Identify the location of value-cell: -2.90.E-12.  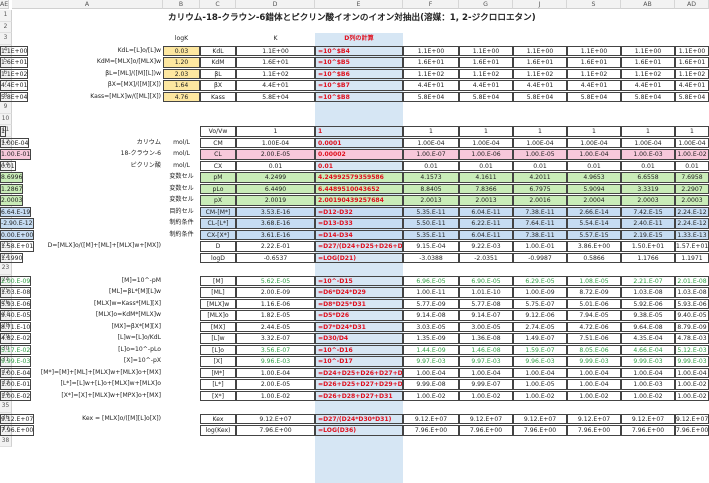
(17, 223).